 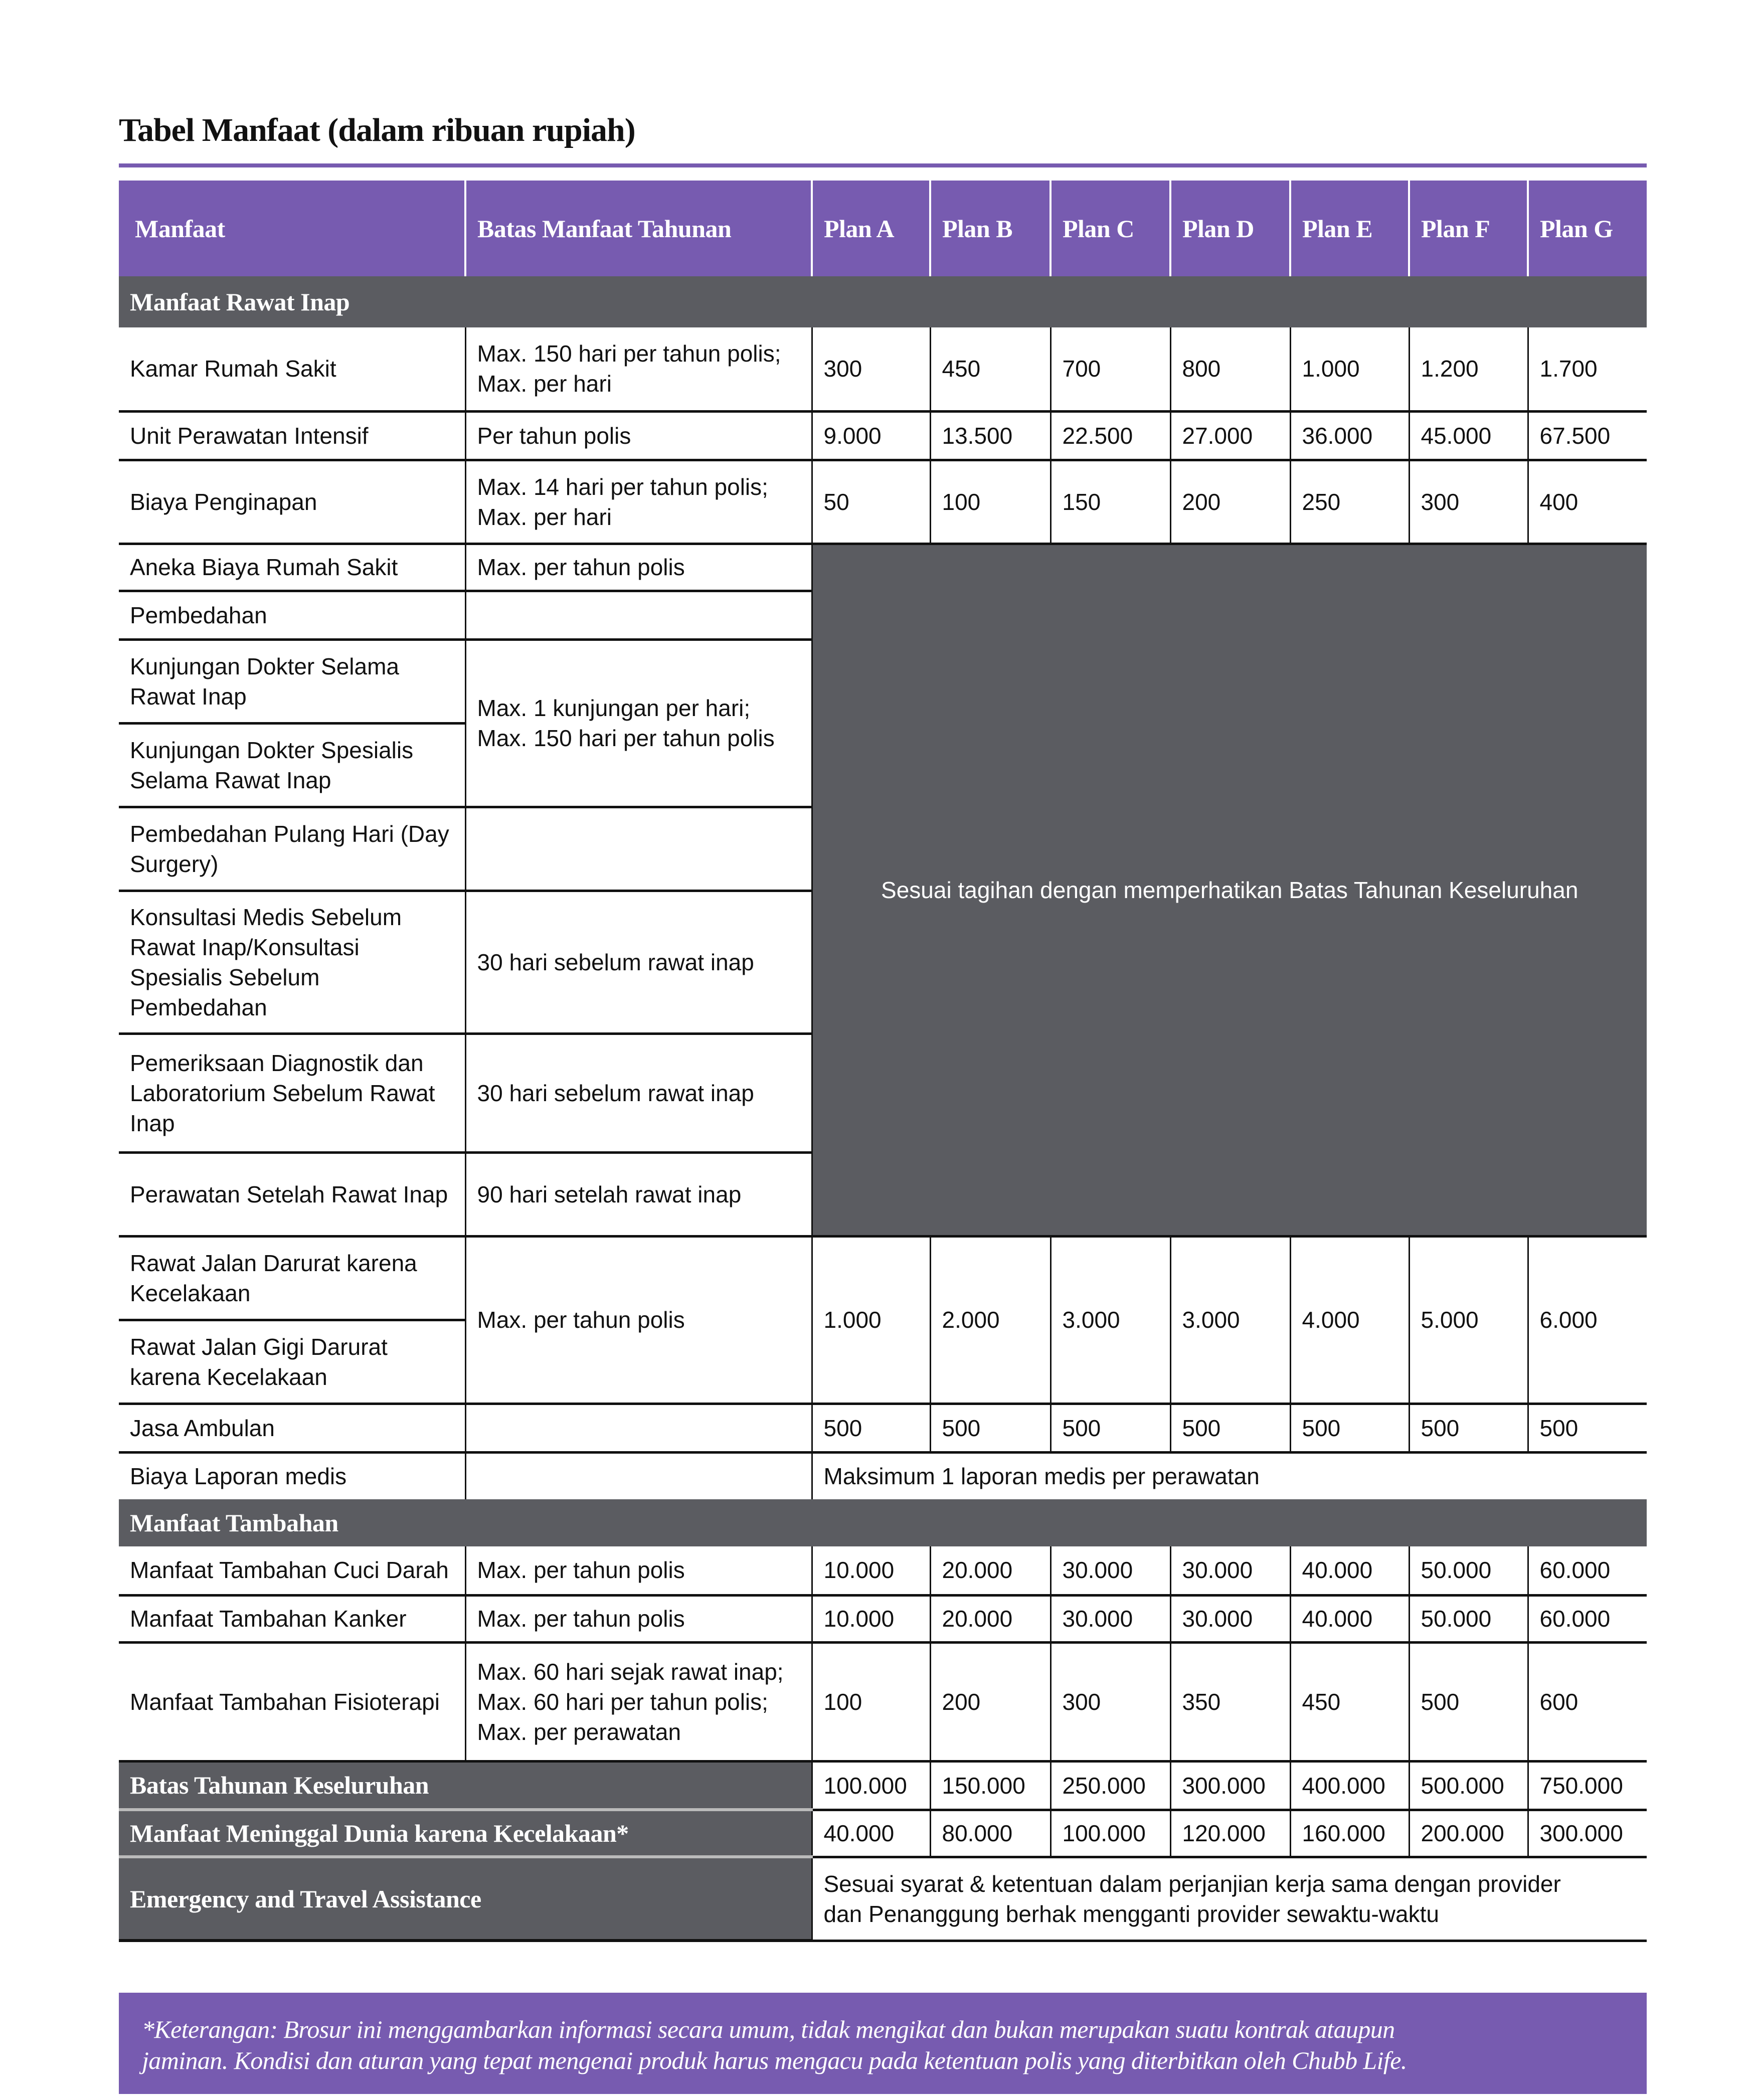 I want to click on emergency-label: Emergency and Travel Assistance, so click(x=465, y=1899).